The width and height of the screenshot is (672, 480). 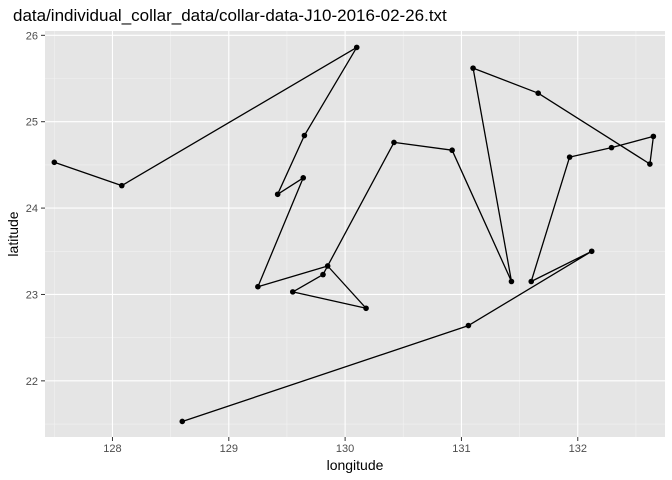 What do you see at coordinates (32, 36) in the screenshot?
I see `y-tick-label: 26` at bounding box center [32, 36].